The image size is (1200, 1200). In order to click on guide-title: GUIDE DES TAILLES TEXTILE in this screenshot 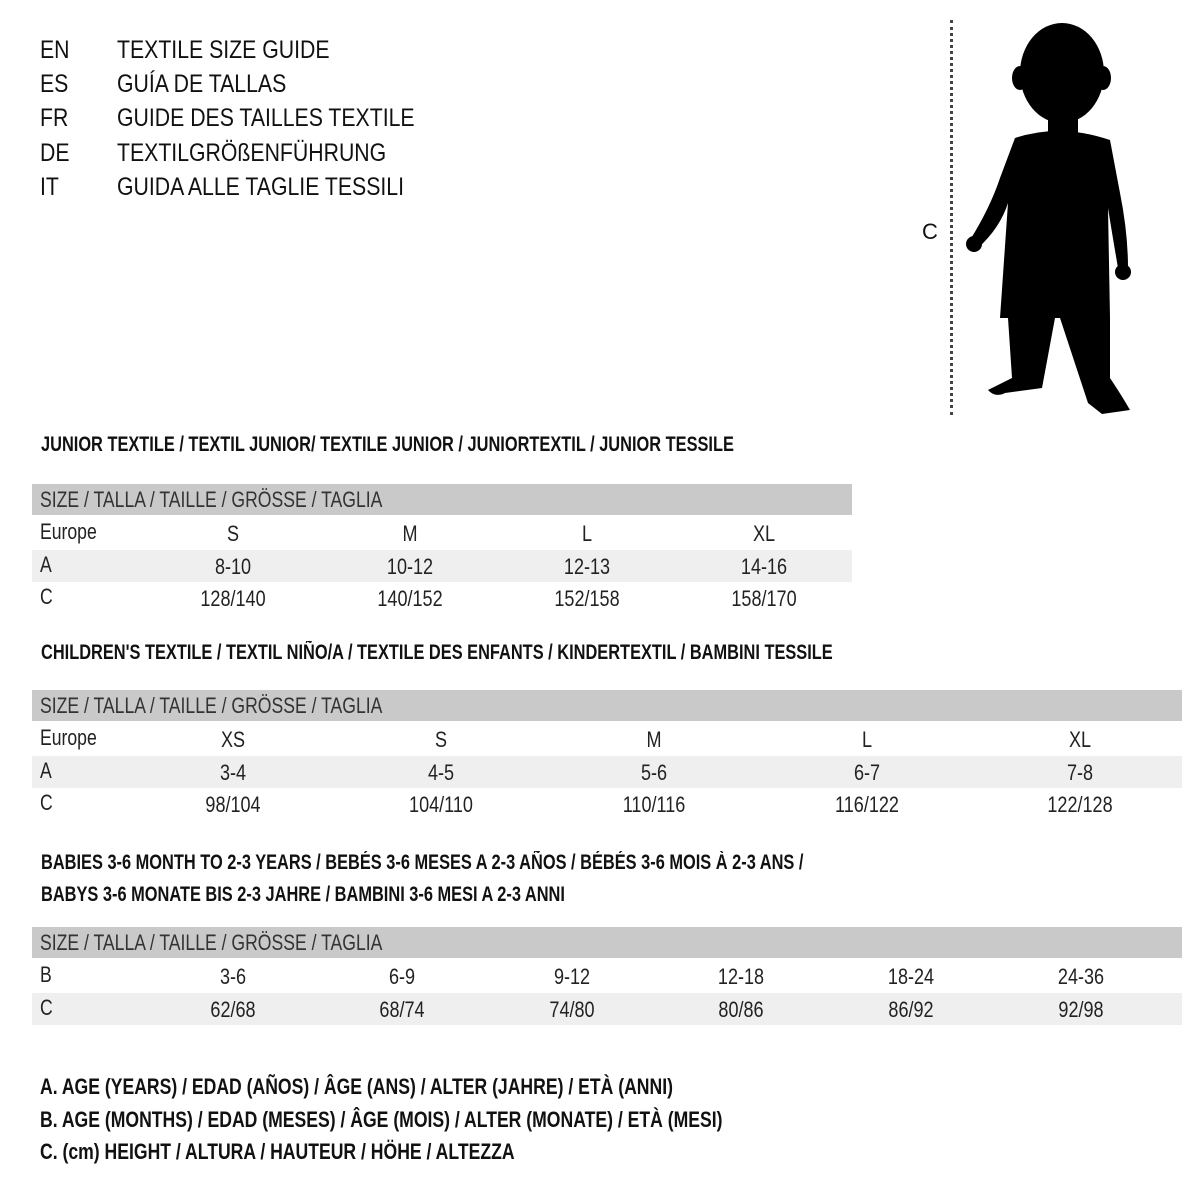, I will do `click(266, 118)`.